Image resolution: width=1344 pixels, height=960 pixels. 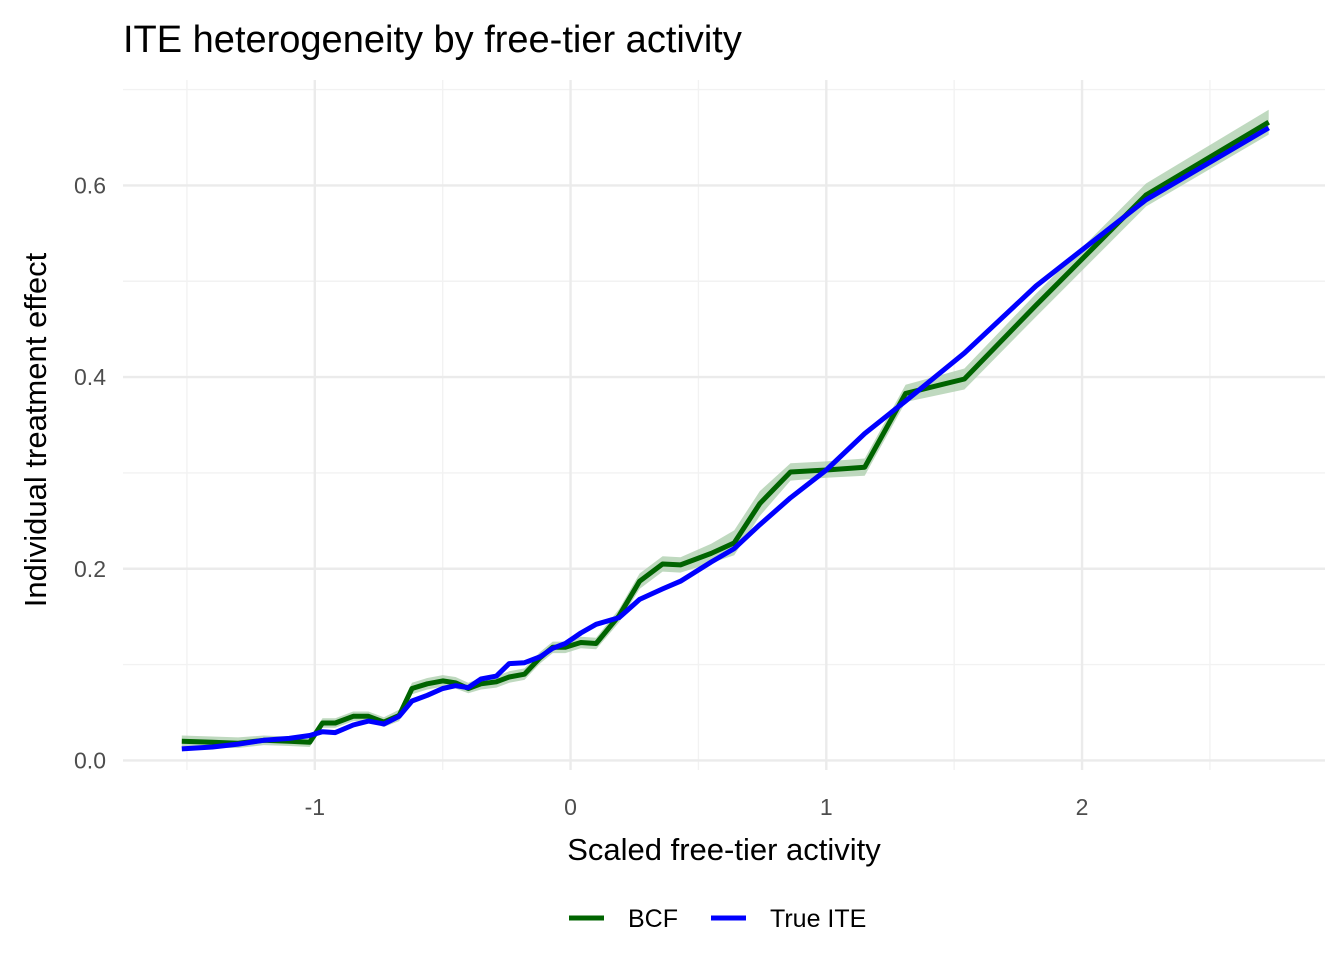 What do you see at coordinates (90, 472) in the screenshot?
I see `y-axis-tick-labels: 0.0 0.2 0.4 0.6` at bounding box center [90, 472].